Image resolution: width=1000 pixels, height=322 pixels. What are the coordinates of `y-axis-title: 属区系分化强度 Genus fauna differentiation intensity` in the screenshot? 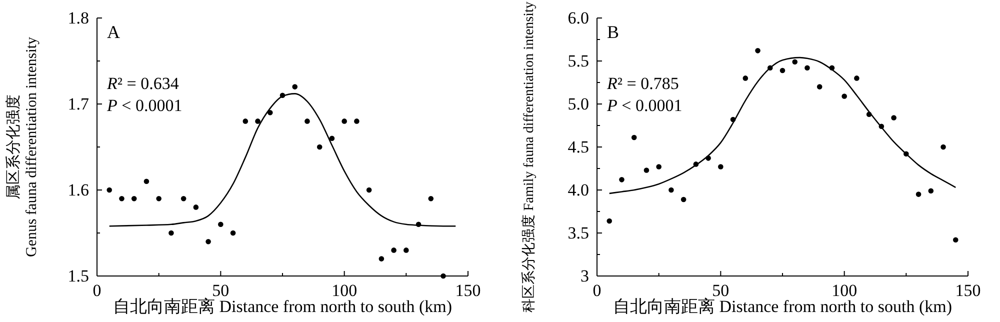 It's located at (22, 147).